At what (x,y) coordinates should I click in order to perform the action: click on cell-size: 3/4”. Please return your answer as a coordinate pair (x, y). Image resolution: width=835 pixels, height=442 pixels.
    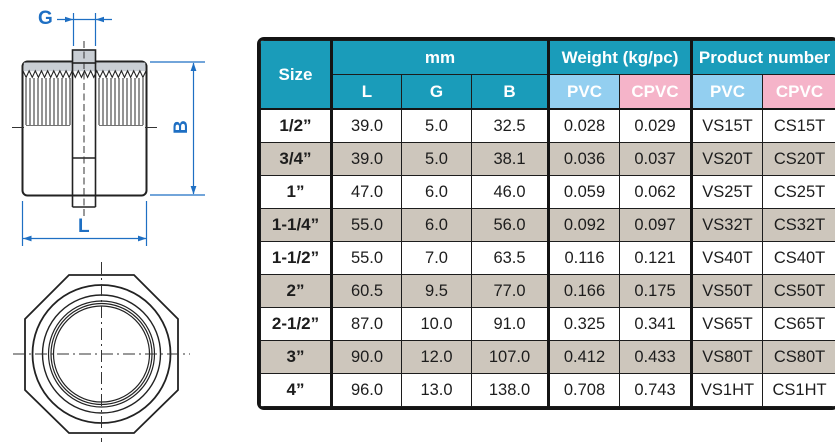
    Looking at the image, I should click on (296, 159).